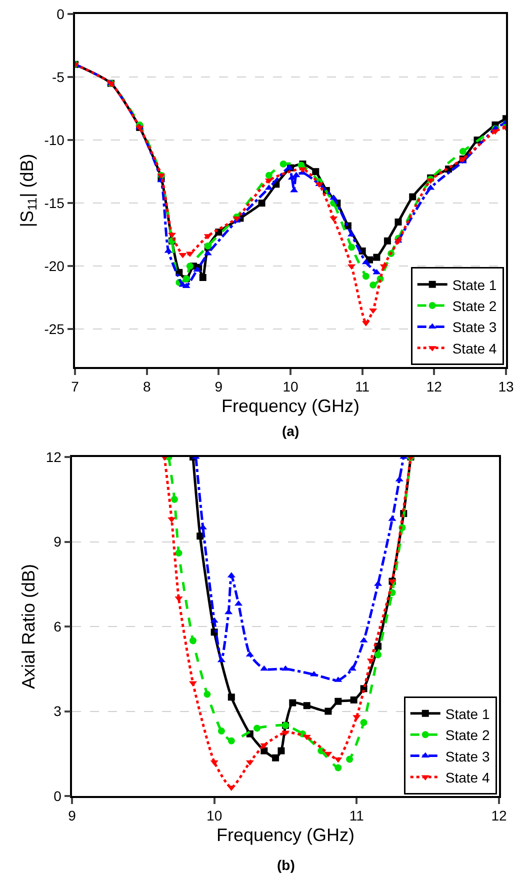 The image size is (531, 879). I want to click on y-tick-label: 3, so click(58, 711).